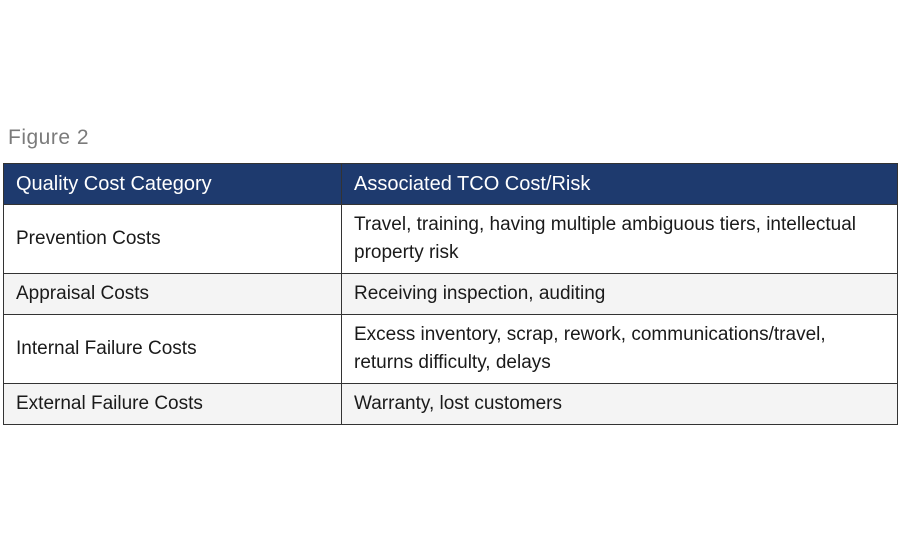 Image resolution: width=900 pixels, height=550 pixels. Describe the element at coordinates (172, 294) in the screenshot. I see `category-cell: Appraisal Costs` at that location.